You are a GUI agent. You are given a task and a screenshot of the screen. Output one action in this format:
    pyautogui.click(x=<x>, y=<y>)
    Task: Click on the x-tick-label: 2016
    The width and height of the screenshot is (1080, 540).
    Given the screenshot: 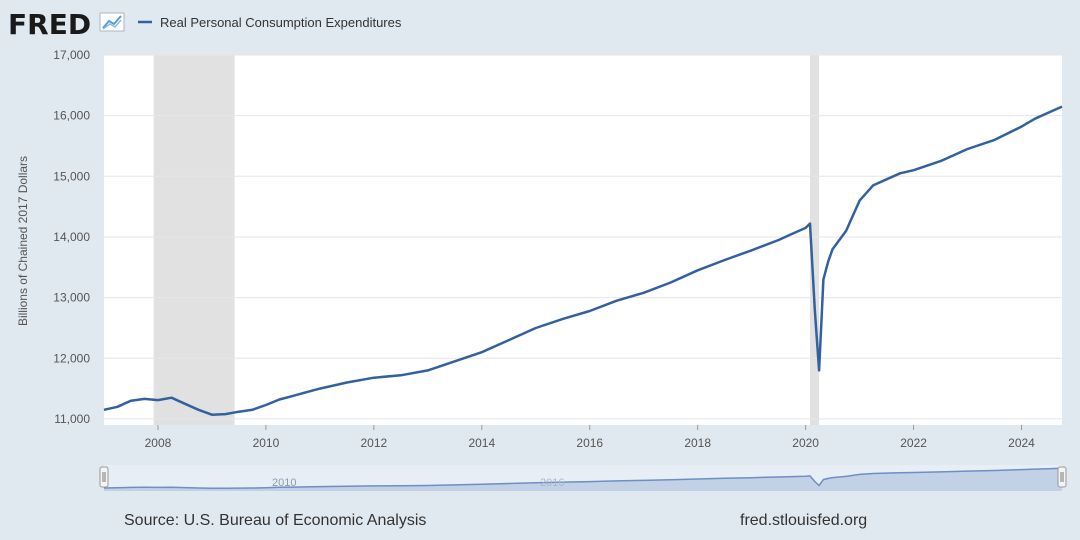 What is the action you would take?
    pyautogui.click(x=589, y=443)
    